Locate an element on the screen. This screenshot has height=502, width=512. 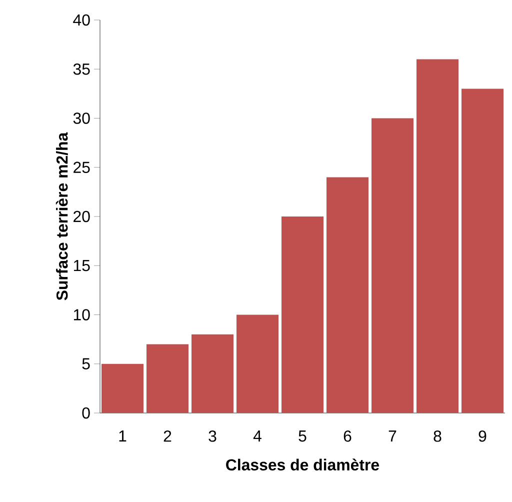
y-tick-label: 40 is located at coordinates (81, 20).